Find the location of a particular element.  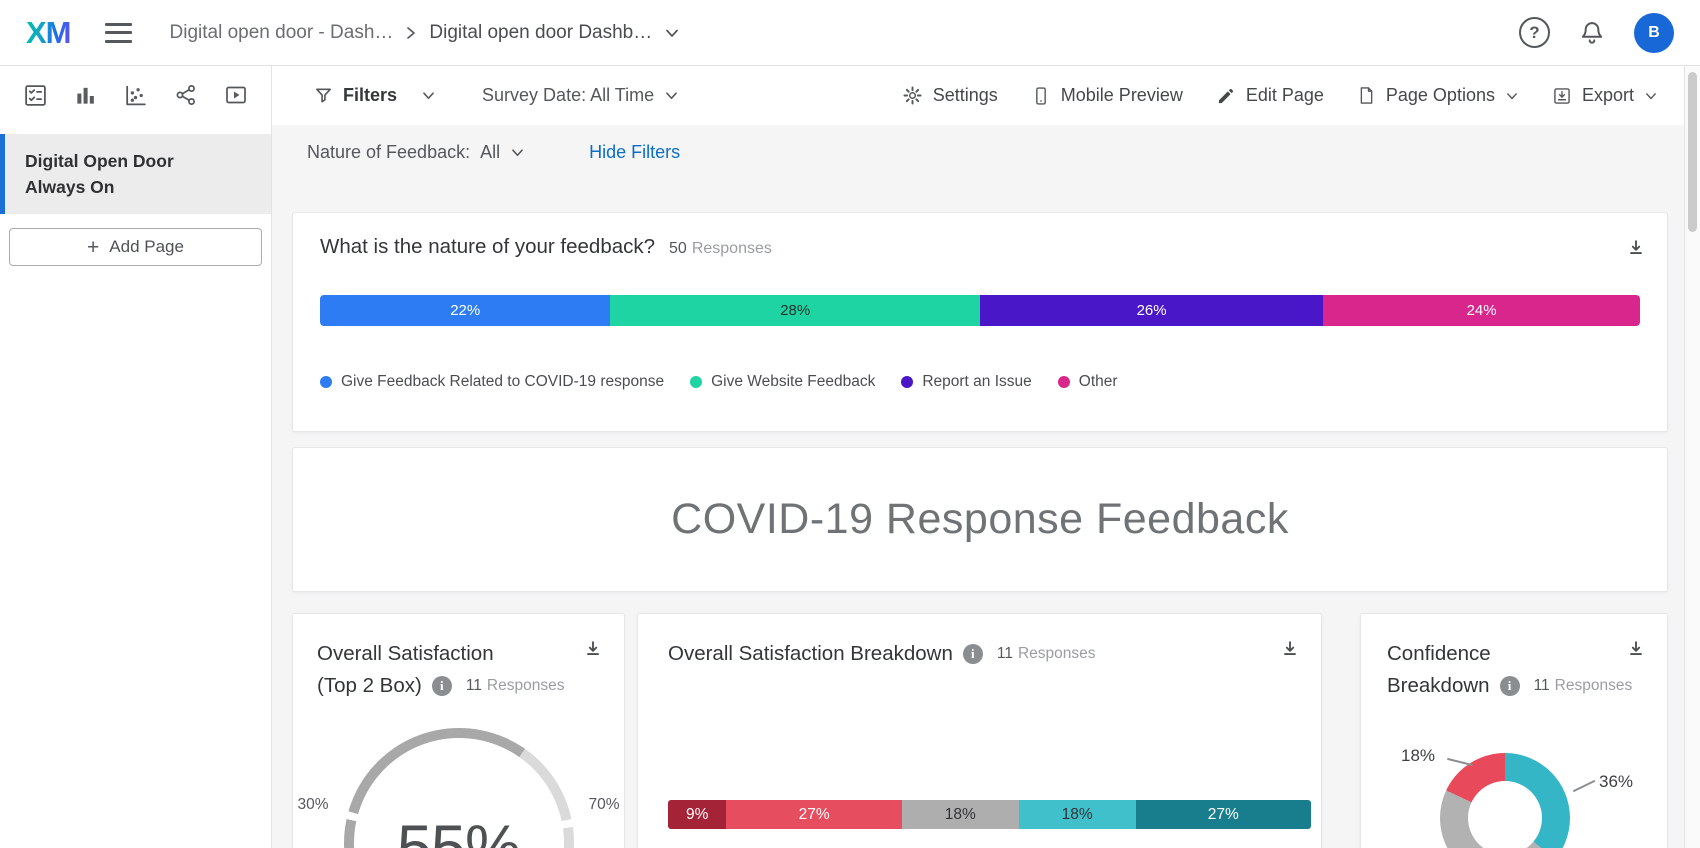

mobile-preview-label: Mobile Preview is located at coordinates (1121, 95).